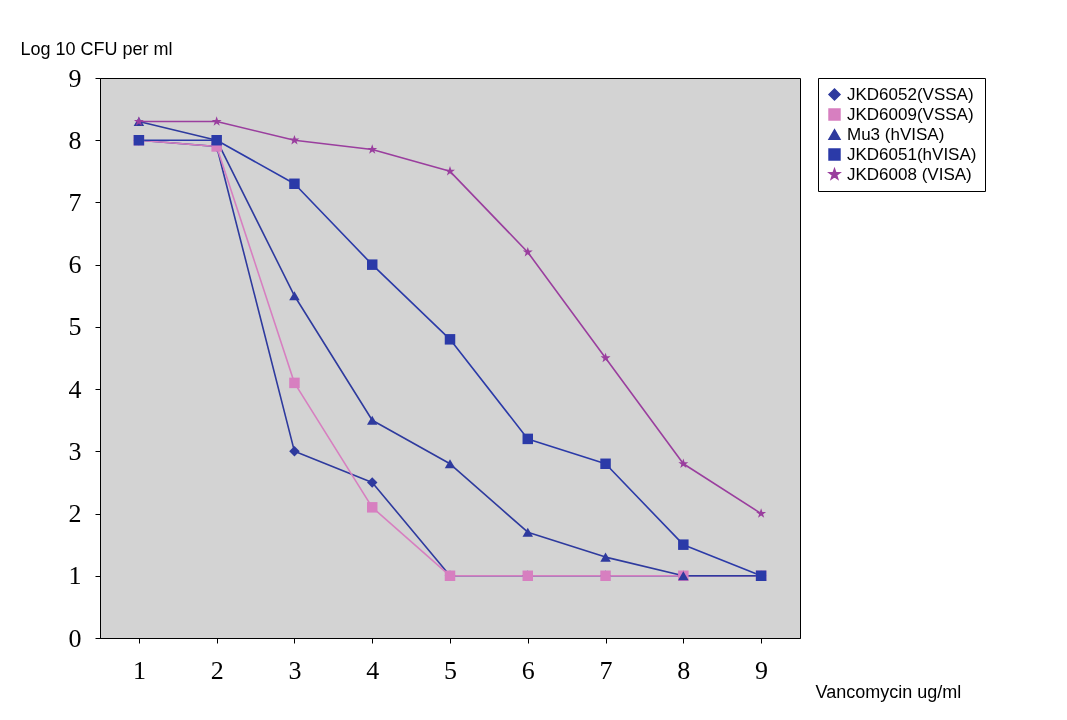  Describe the element at coordinates (896, 134) in the screenshot. I see `legend-label: Mu3 (hVISA)` at that location.